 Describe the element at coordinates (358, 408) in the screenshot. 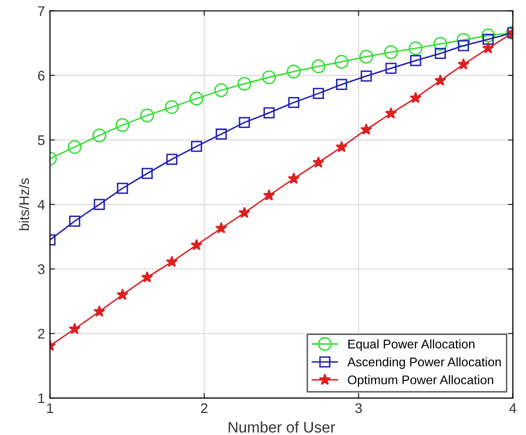

I see `x-tick-label: 3` at that location.